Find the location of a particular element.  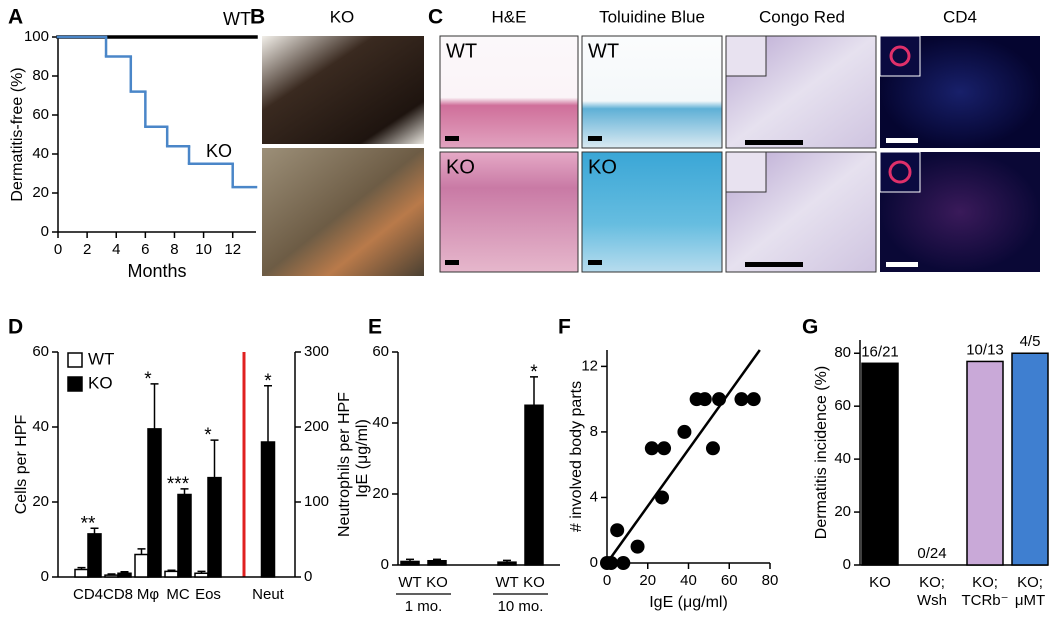

fit-line is located at coordinates (683, 456).